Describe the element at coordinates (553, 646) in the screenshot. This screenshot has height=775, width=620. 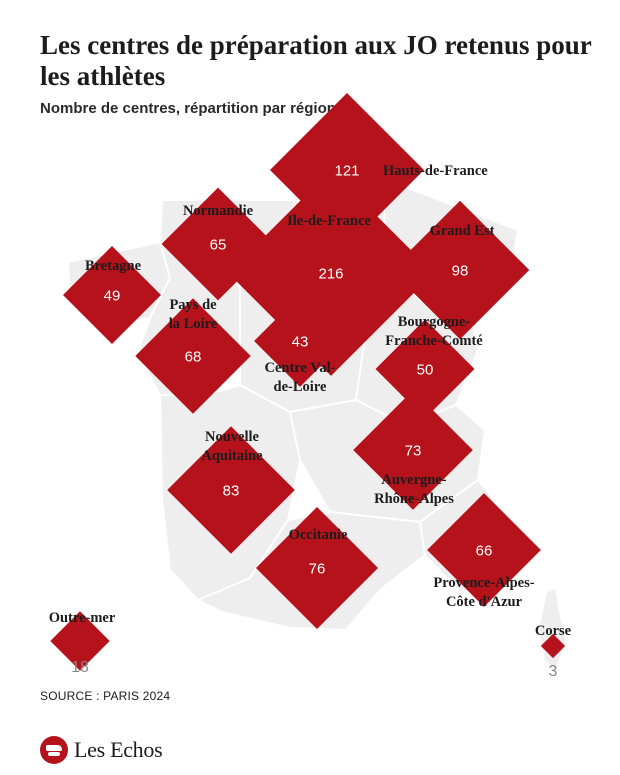
I see `marker-corse` at that location.